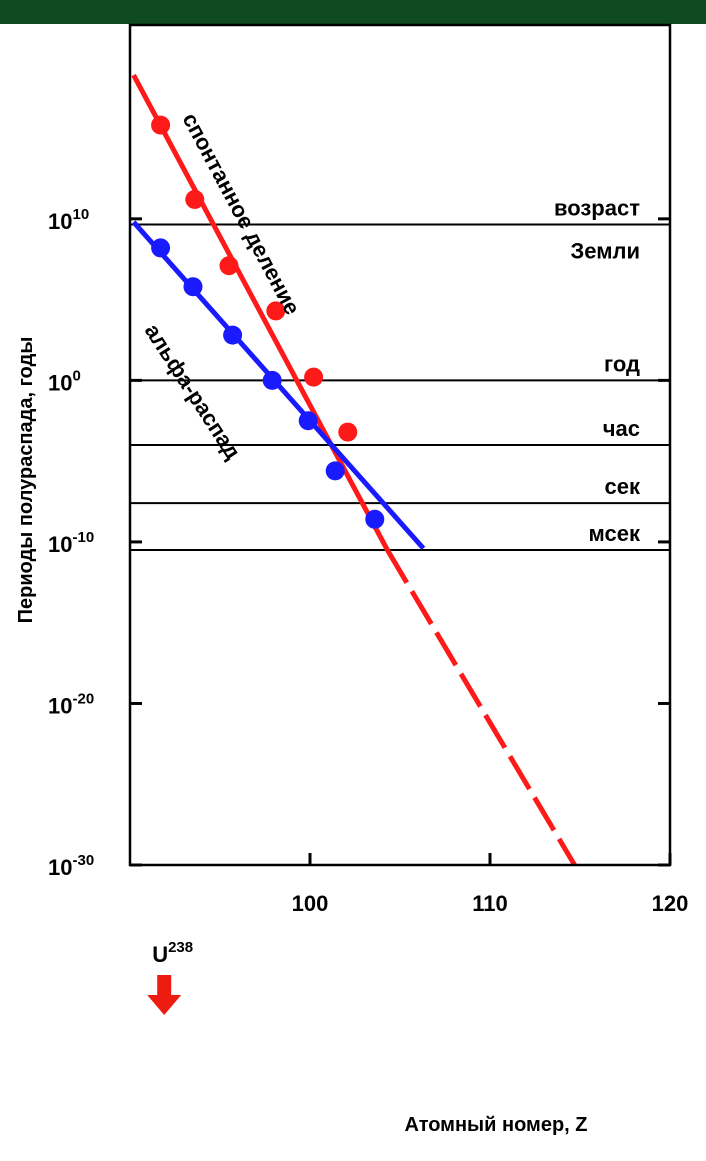  What do you see at coordinates (310, 903) in the screenshot?
I see `x-tick-label: 100` at bounding box center [310, 903].